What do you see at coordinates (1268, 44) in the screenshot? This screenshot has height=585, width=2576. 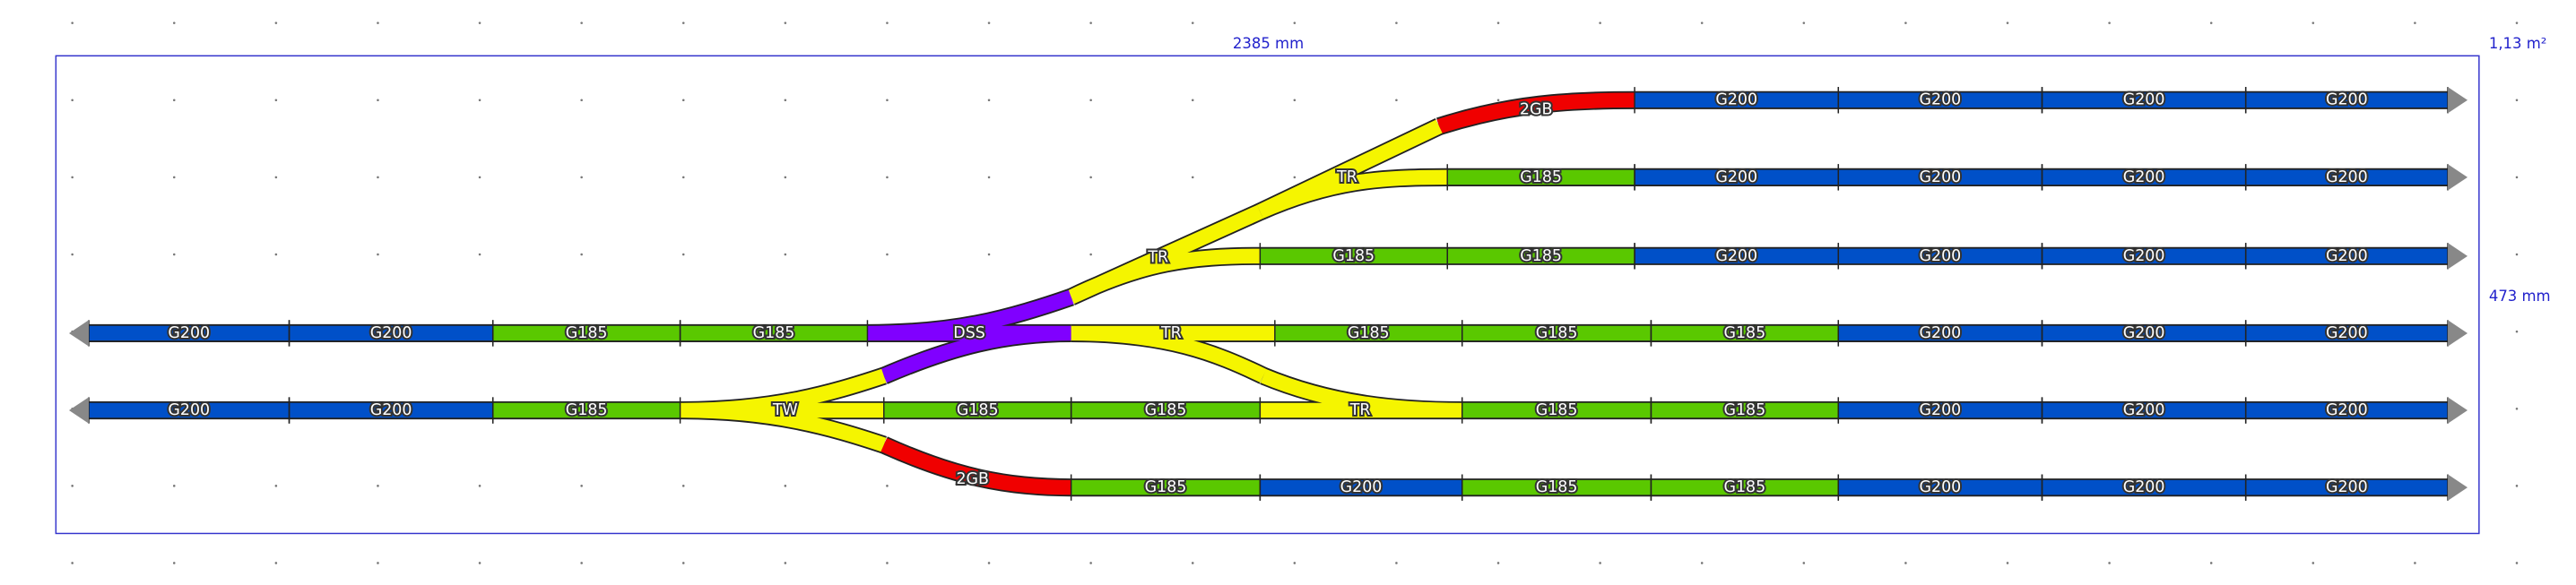 I see `length-label: 2385 mm` at bounding box center [1268, 44].